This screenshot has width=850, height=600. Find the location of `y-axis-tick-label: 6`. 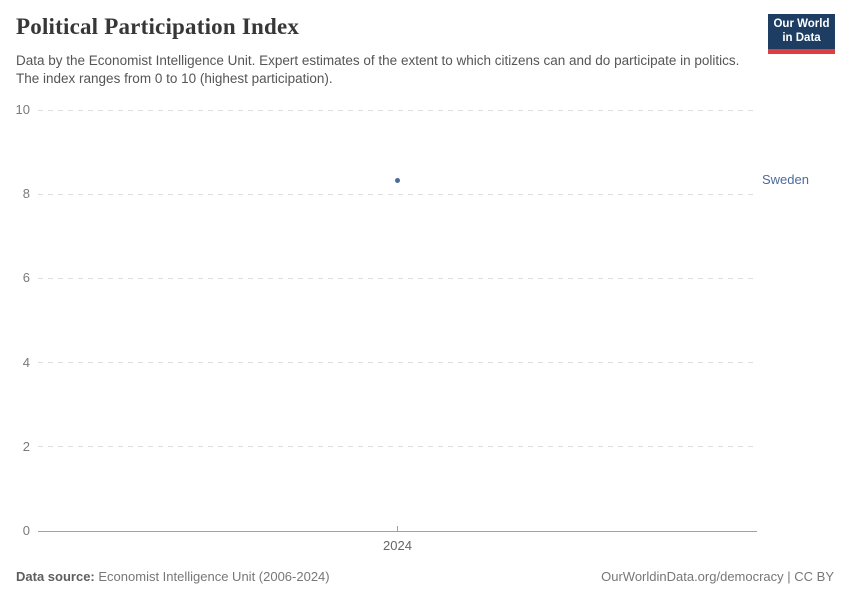

y-axis-tick-label: 6 is located at coordinates (26, 278).